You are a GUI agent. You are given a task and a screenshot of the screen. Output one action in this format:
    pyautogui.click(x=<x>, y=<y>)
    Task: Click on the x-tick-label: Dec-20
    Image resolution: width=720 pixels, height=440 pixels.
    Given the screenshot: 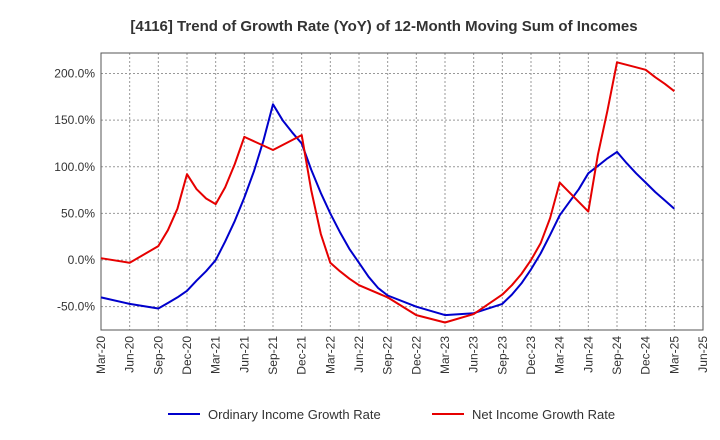 What is the action you would take?
    pyautogui.click(x=187, y=355)
    